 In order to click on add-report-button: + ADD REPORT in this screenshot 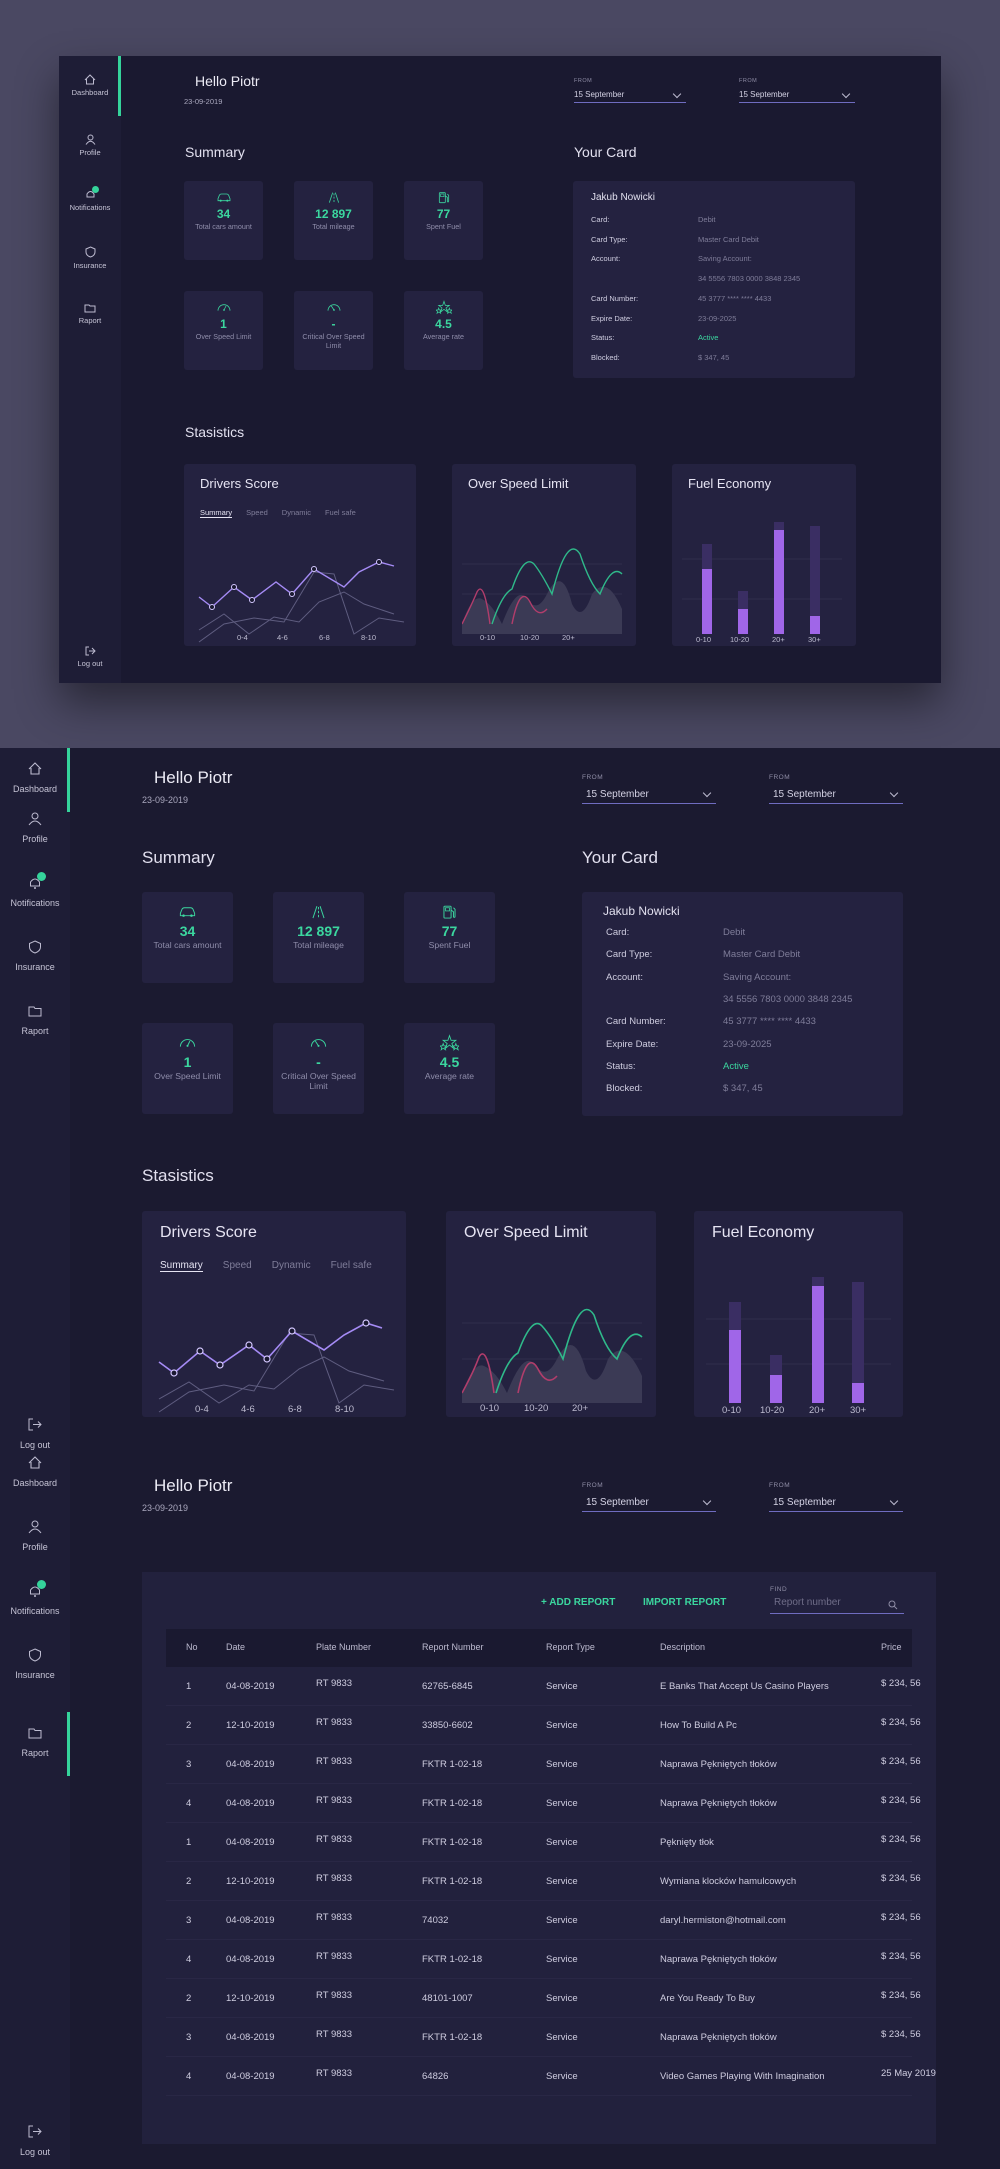, I will do `click(578, 1602)`.